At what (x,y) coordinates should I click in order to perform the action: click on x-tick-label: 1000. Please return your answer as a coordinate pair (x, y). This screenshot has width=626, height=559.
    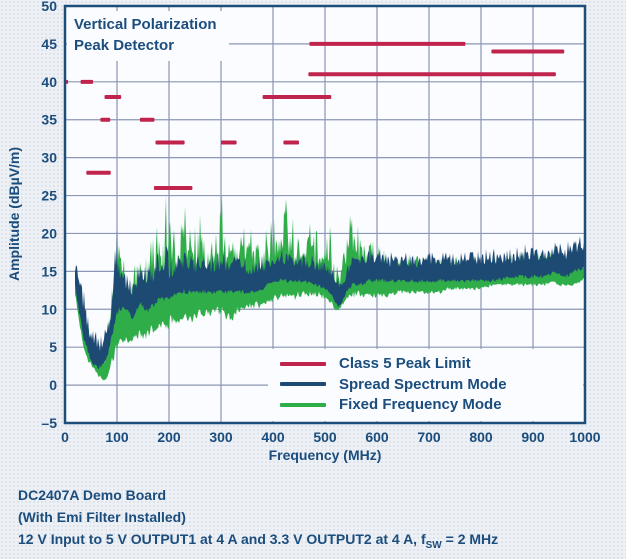
    Looking at the image, I should click on (584, 437).